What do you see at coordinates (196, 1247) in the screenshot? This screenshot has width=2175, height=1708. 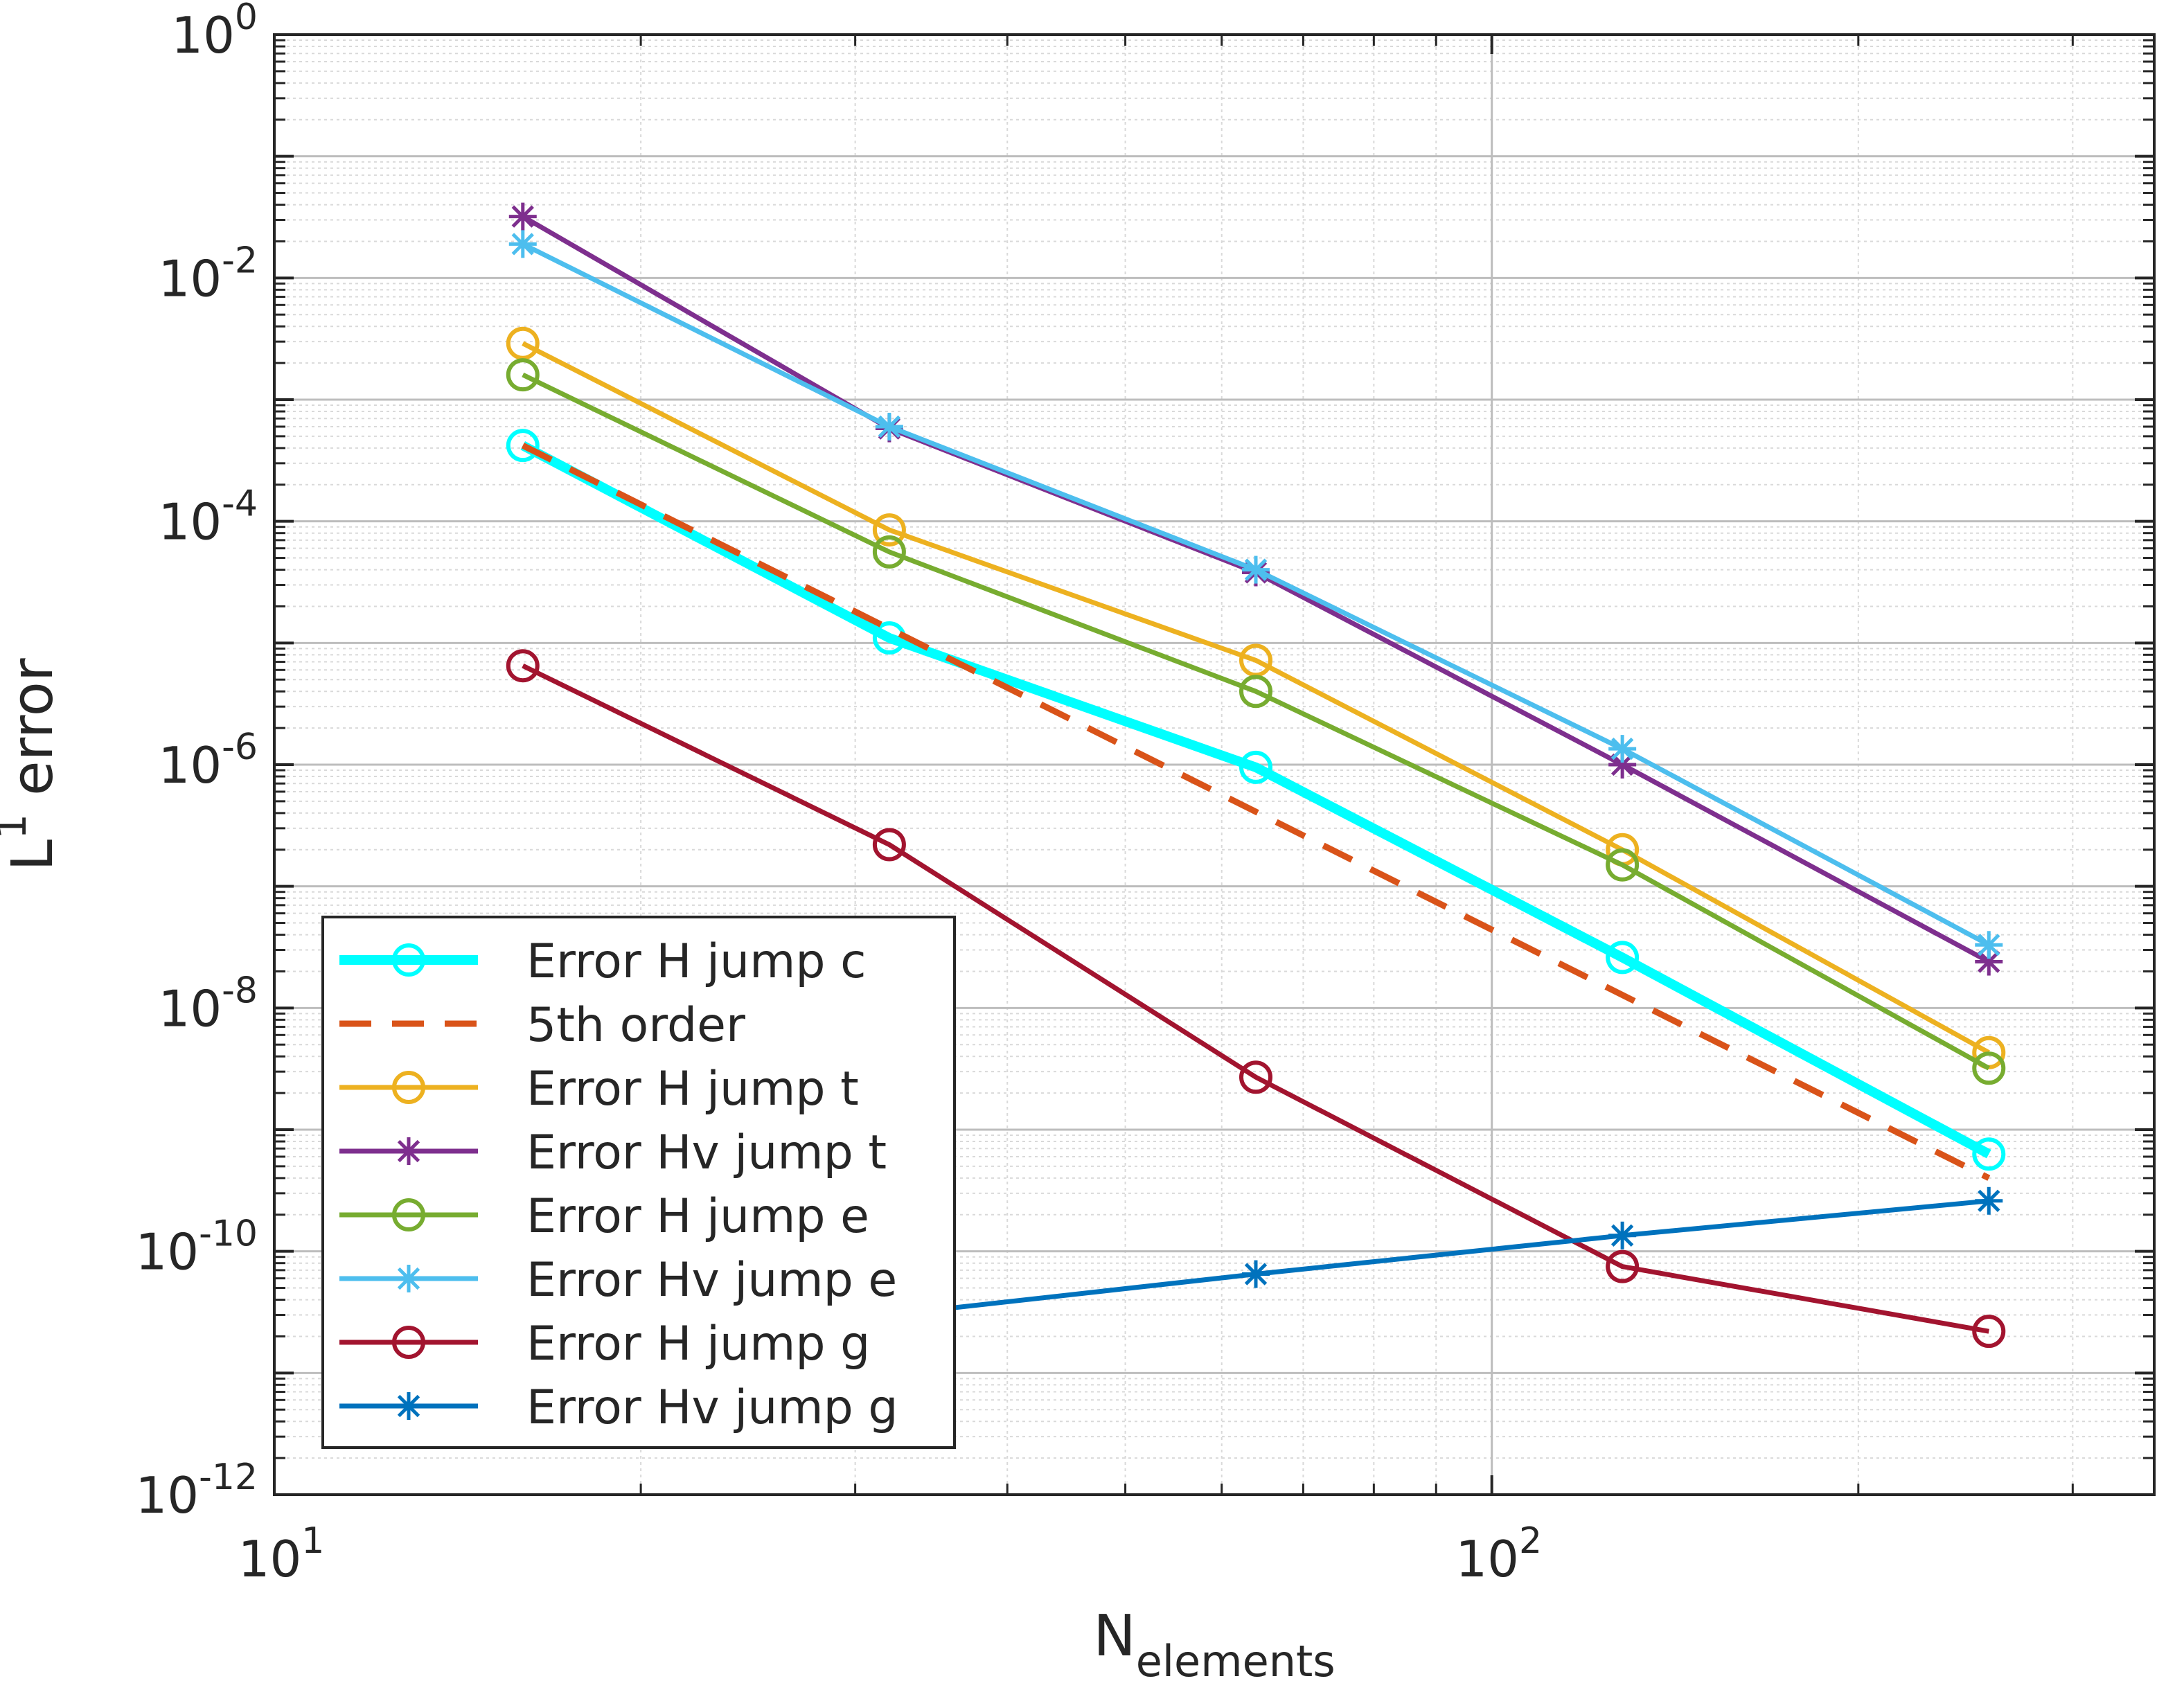 I see `y-tick-label: 10⁻¹⁰` at bounding box center [196, 1247].